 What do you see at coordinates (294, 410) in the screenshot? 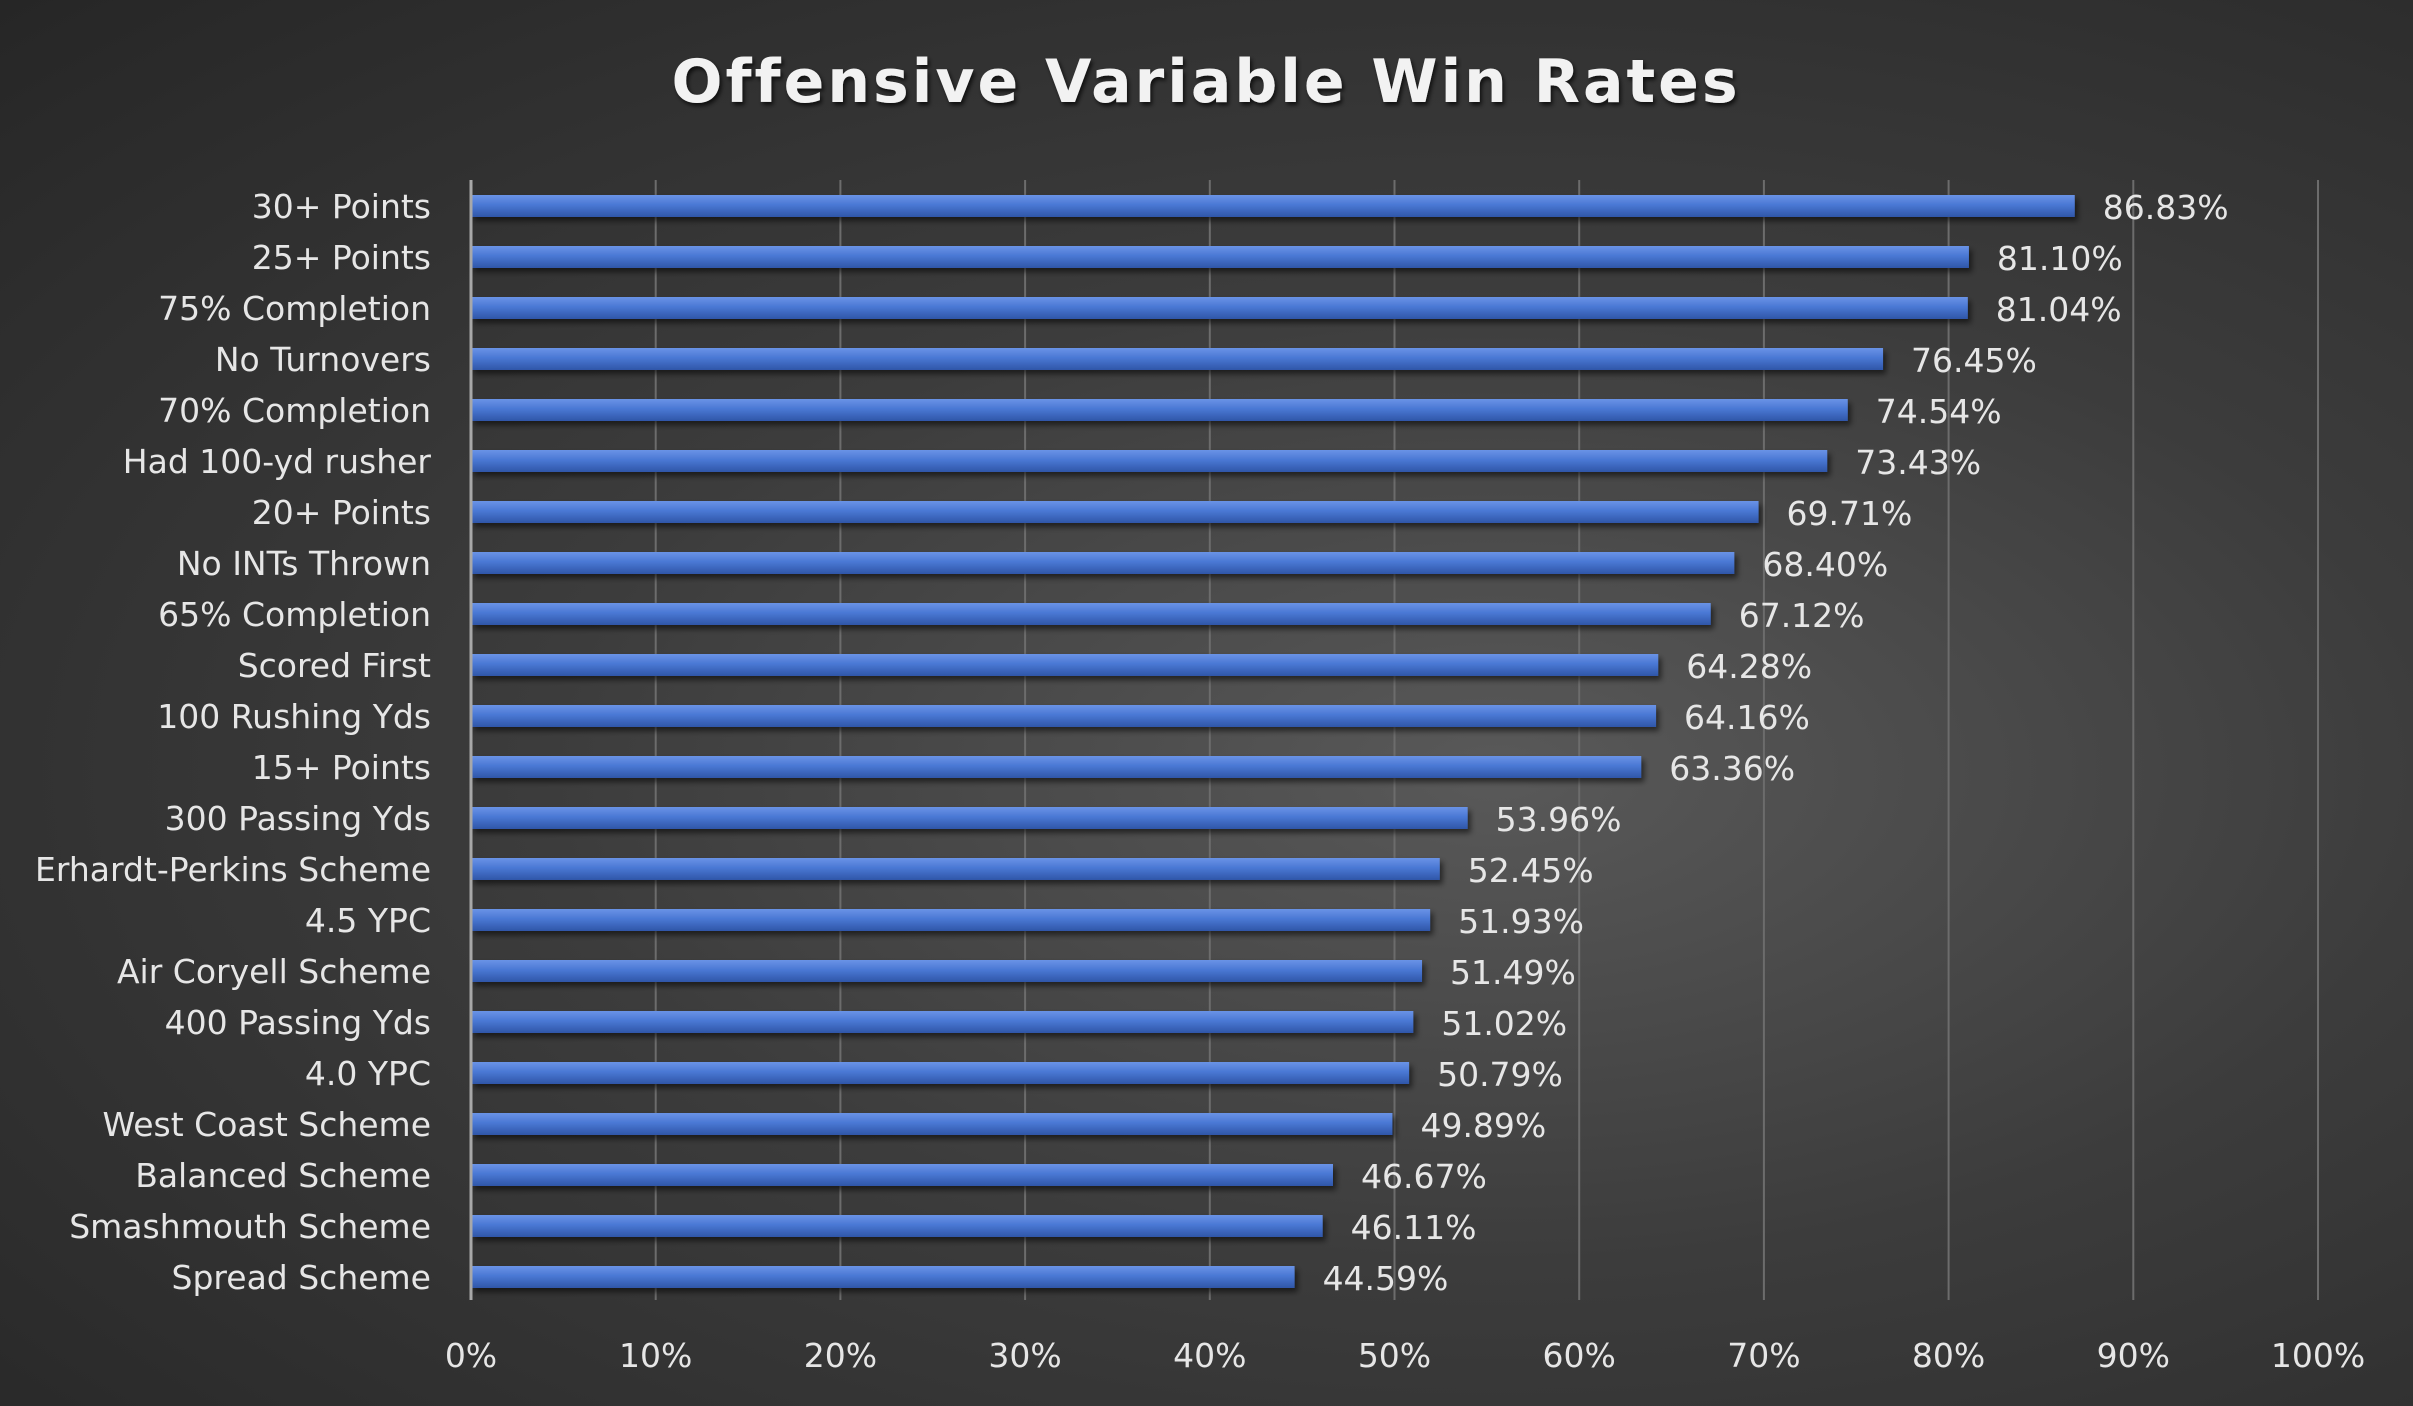
I see `category-label: 70% Completion` at bounding box center [294, 410].